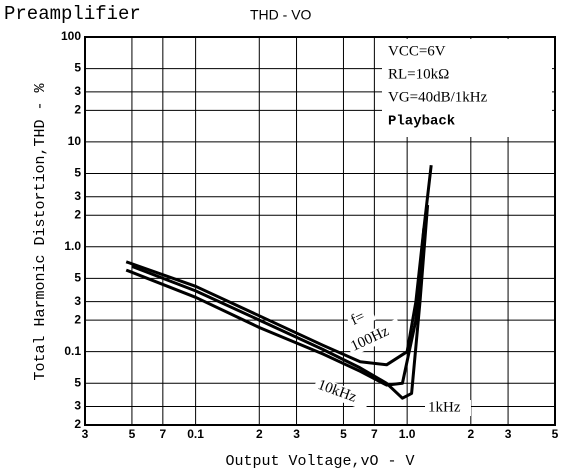 This screenshot has height=472, width=564. I want to click on y-tick-label: 100, so click(71, 36).